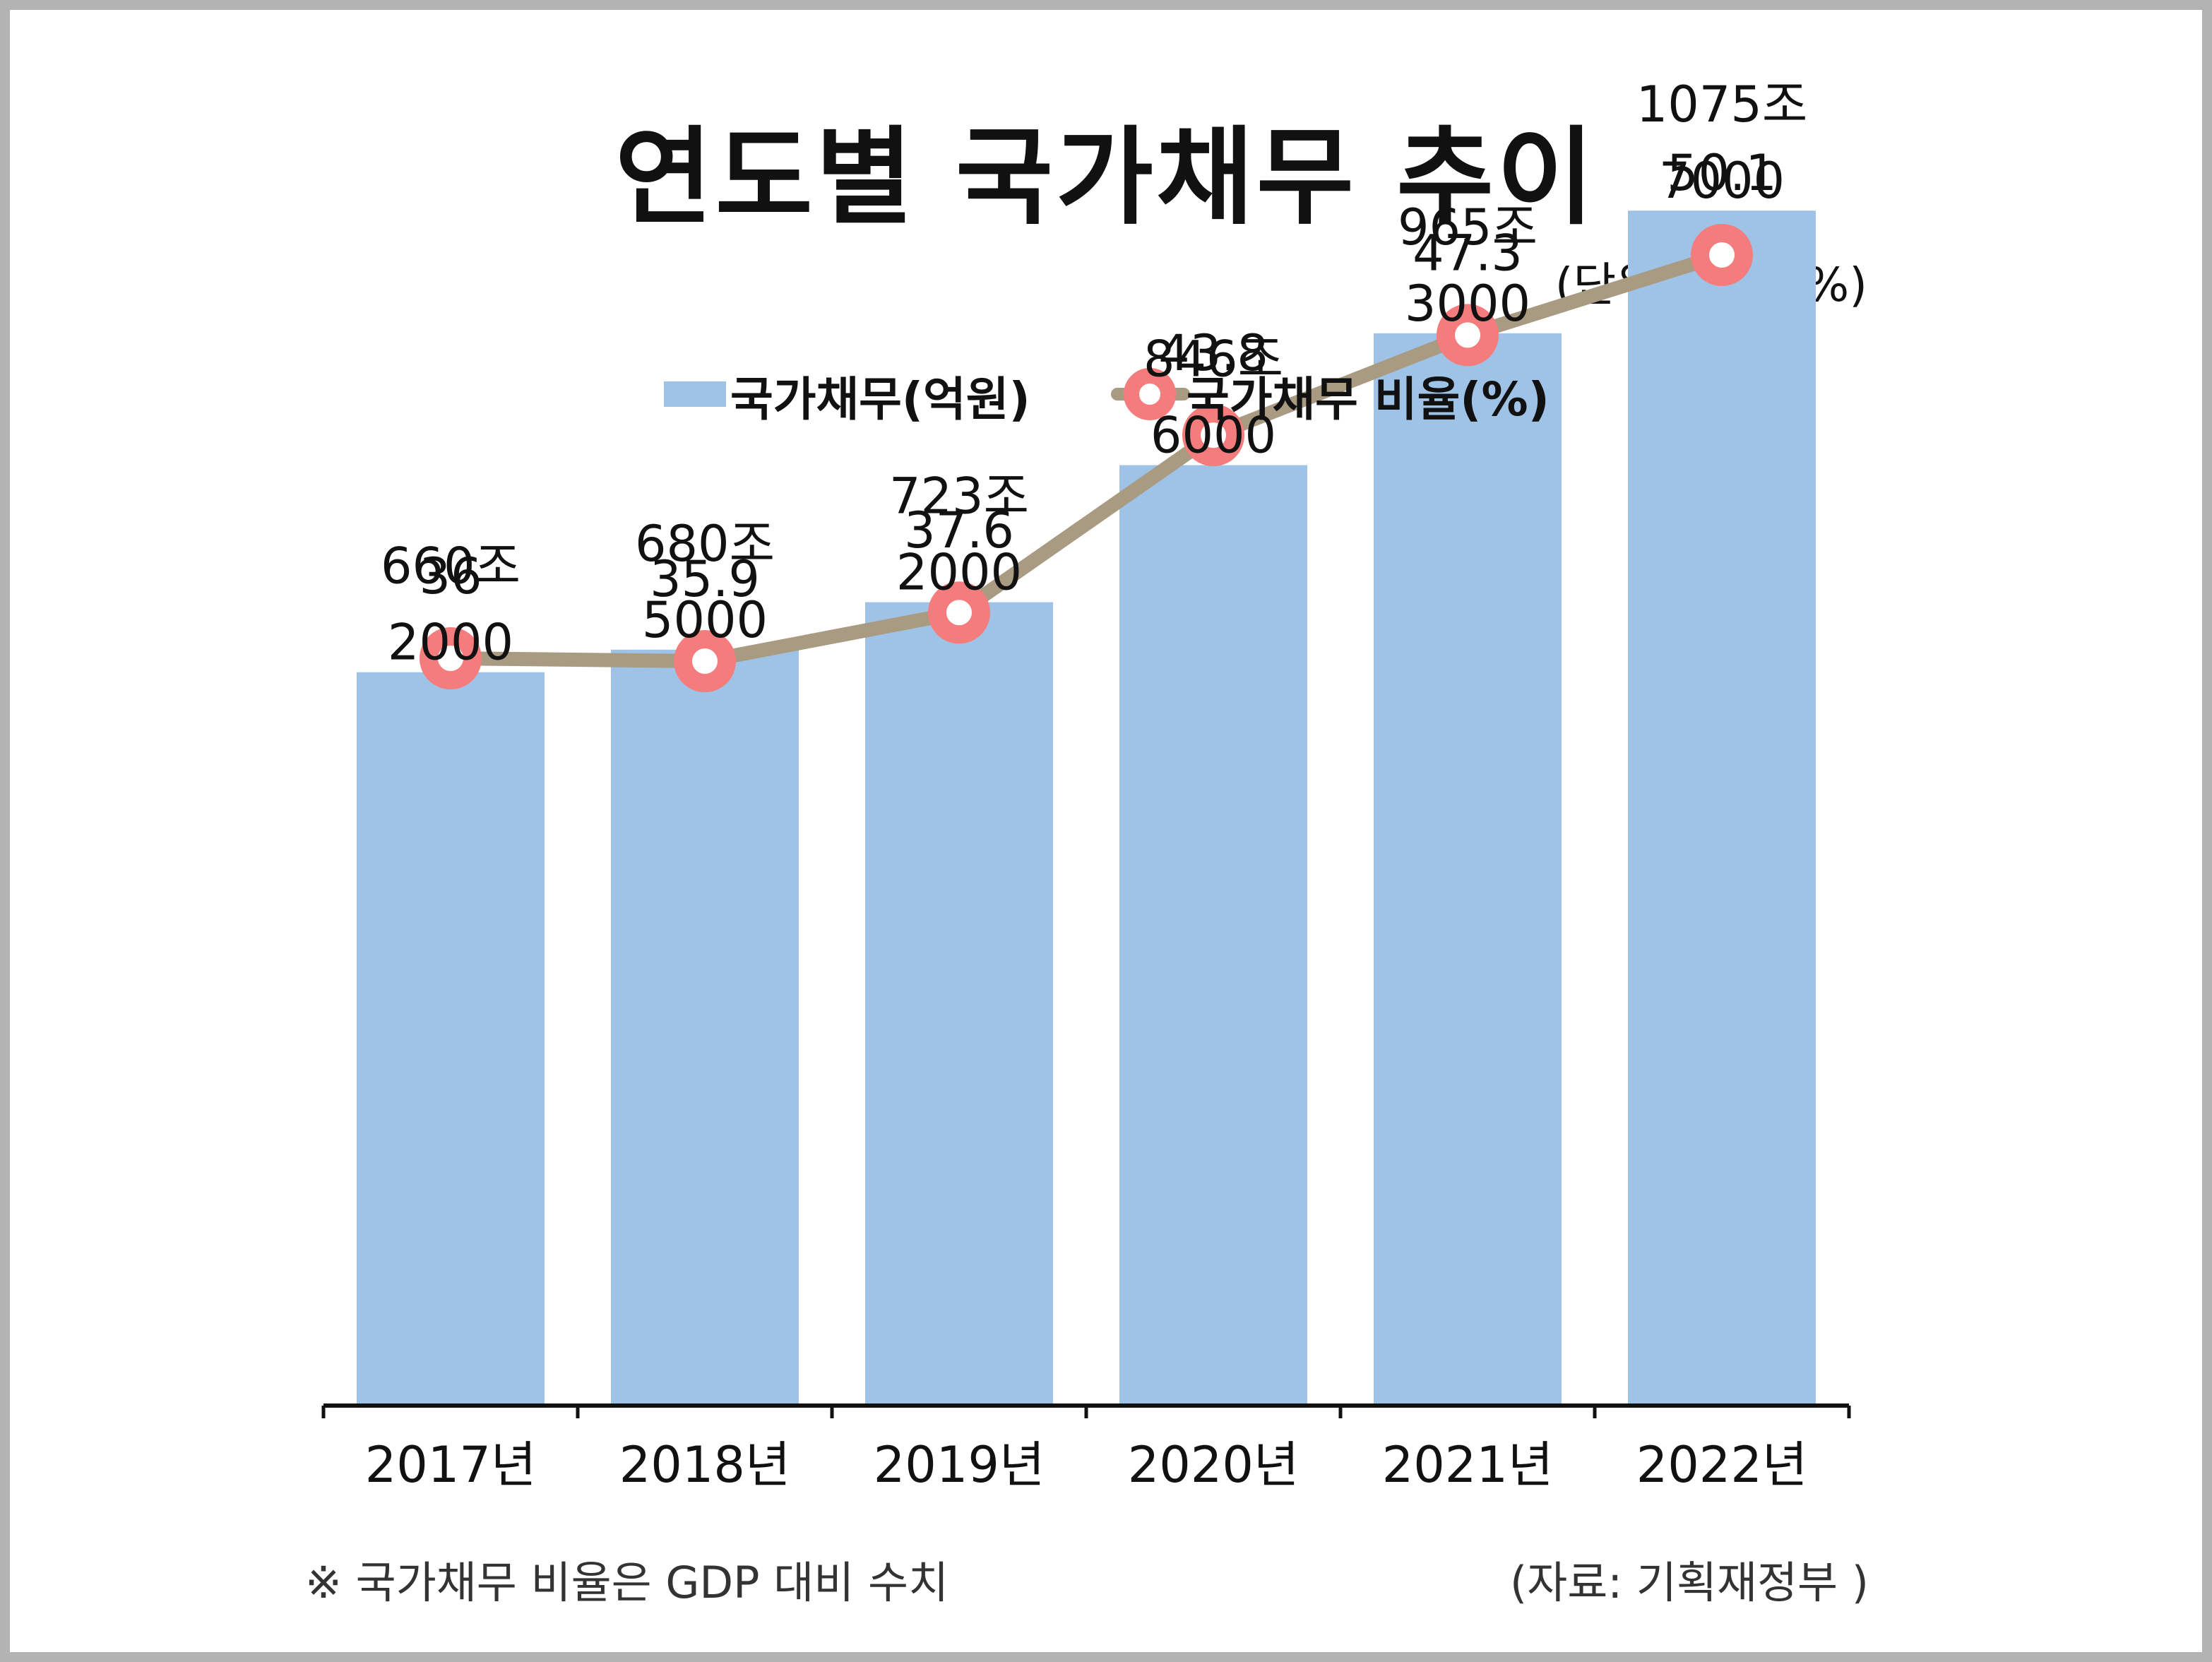 This screenshot has width=2212, height=1662. I want to click on bar-value-label-0-line1: 660조, so click(451, 567).